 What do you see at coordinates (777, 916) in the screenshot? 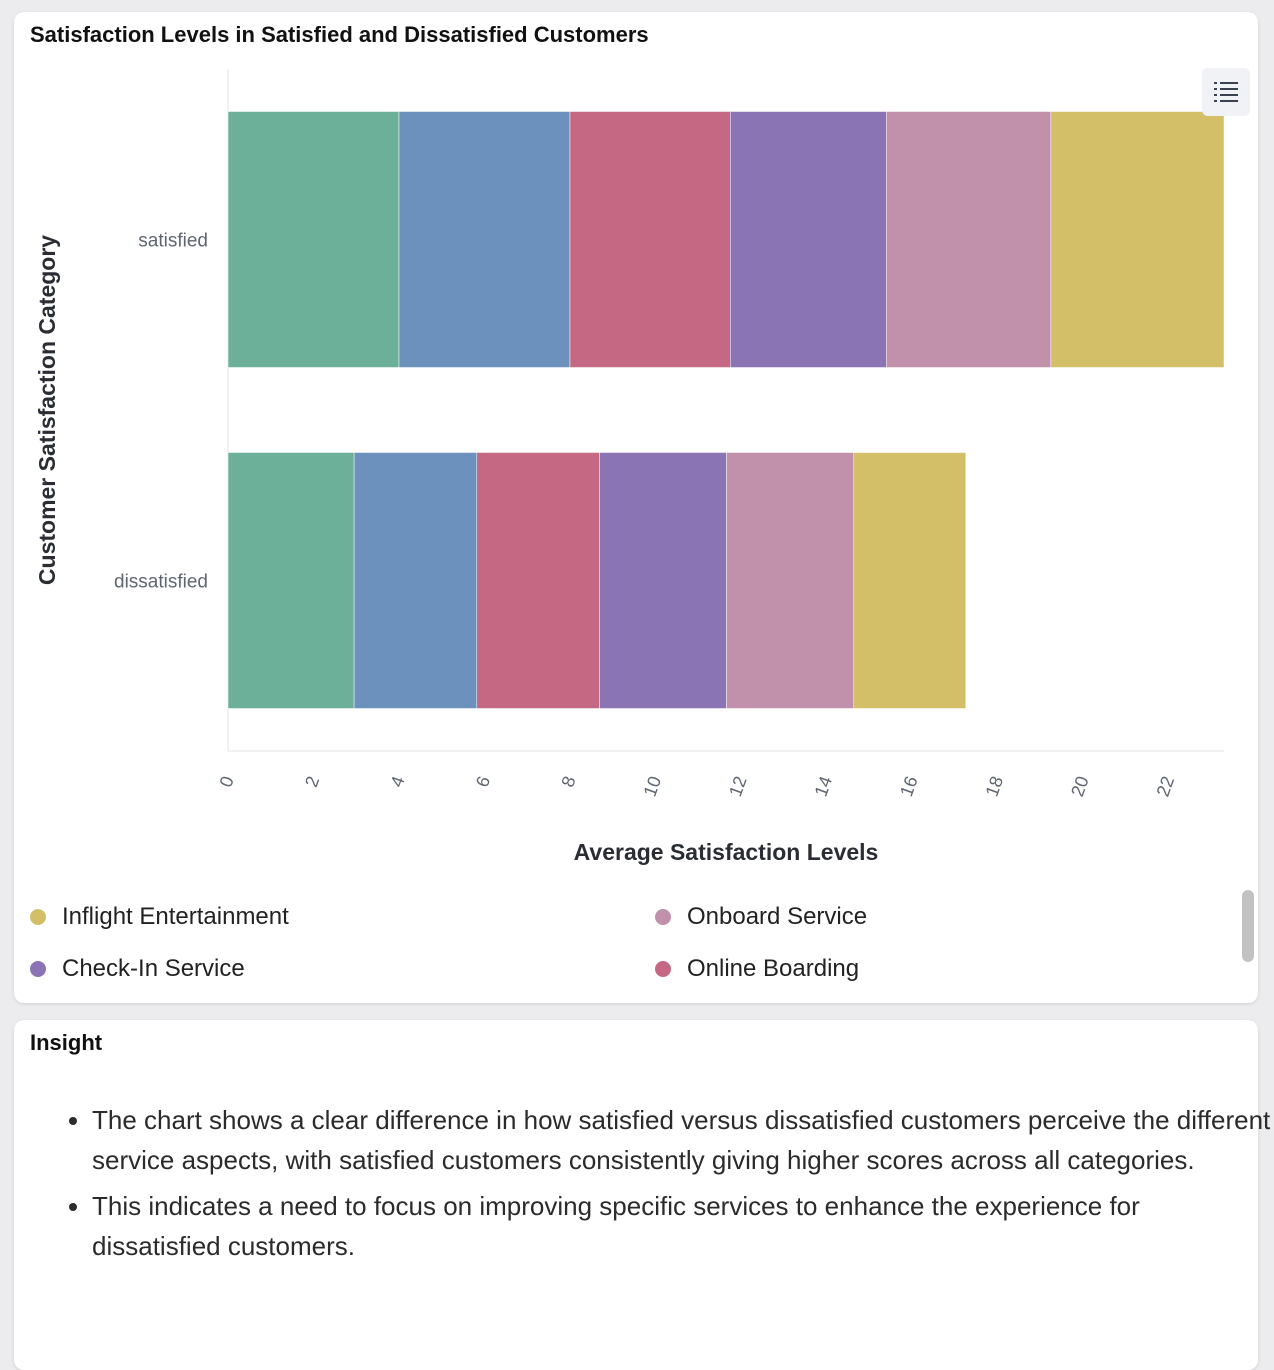
I see `legend-label: Onboard Service` at bounding box center [777, 916].